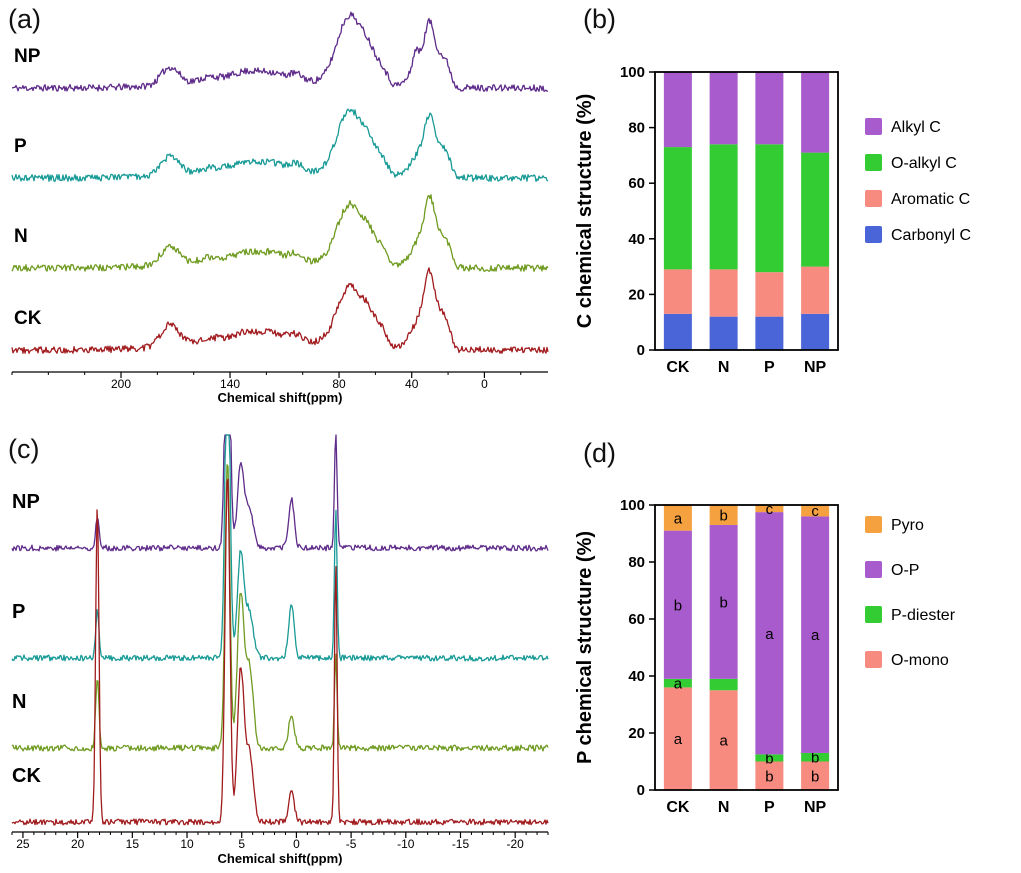 This screenshot has height=873, width=1021. What do you see at coordinates (892, 570) in the screenshot?
I see `legend-item-O-P: O-P` at bounding box center [892, 570].